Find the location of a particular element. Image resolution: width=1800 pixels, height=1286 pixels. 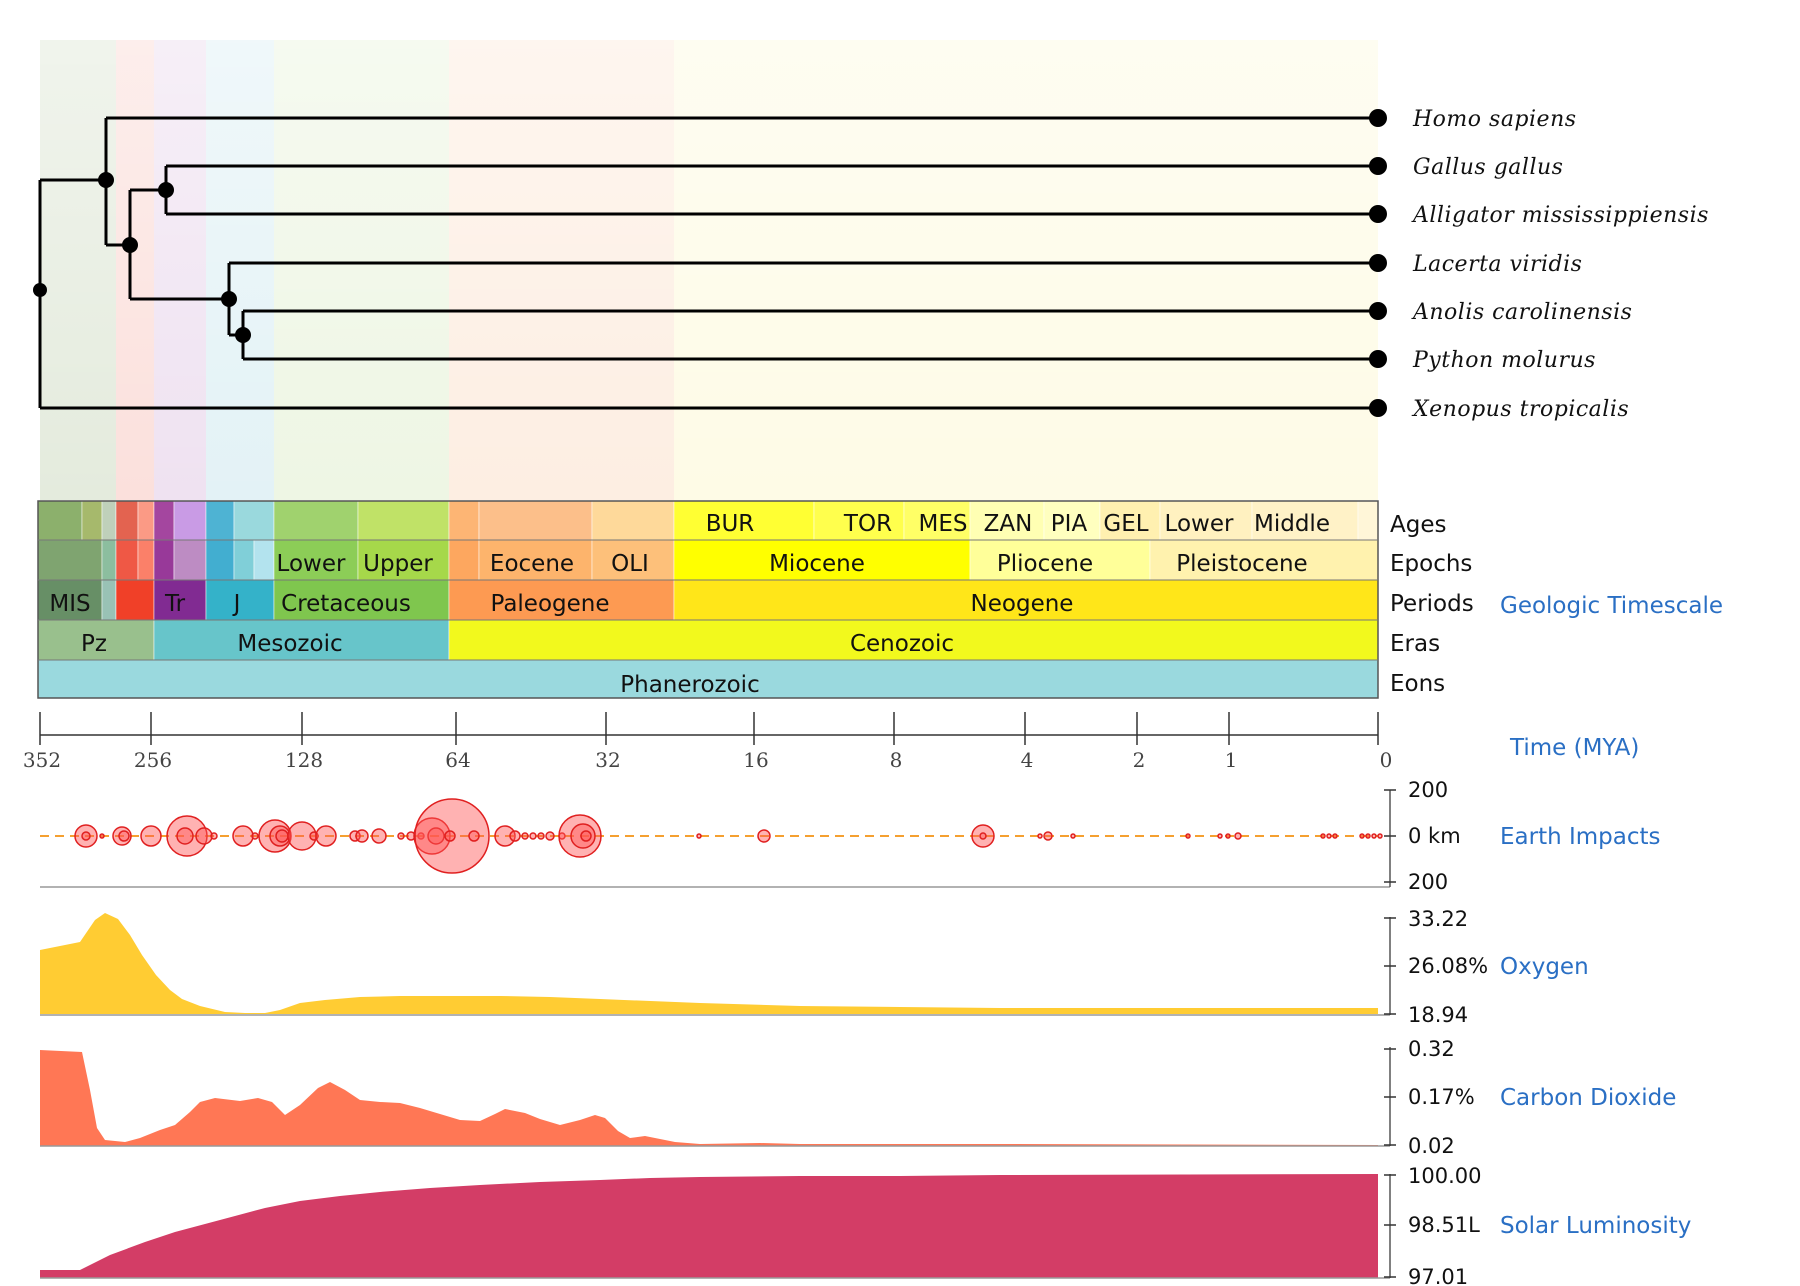

period-paleogene is located at coordinates (561, 600).